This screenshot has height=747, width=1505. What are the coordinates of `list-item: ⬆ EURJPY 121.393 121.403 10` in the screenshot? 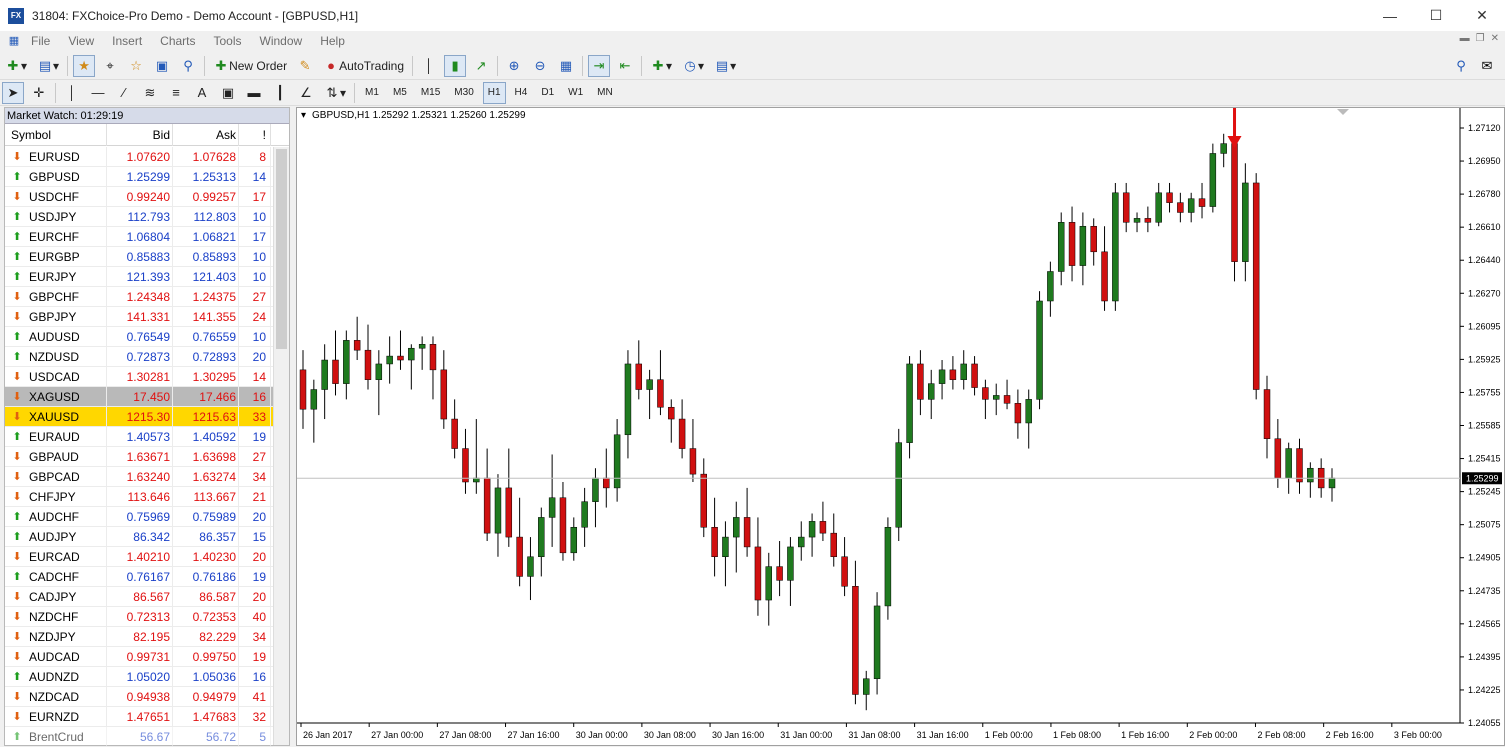 It's located at (139, 276).